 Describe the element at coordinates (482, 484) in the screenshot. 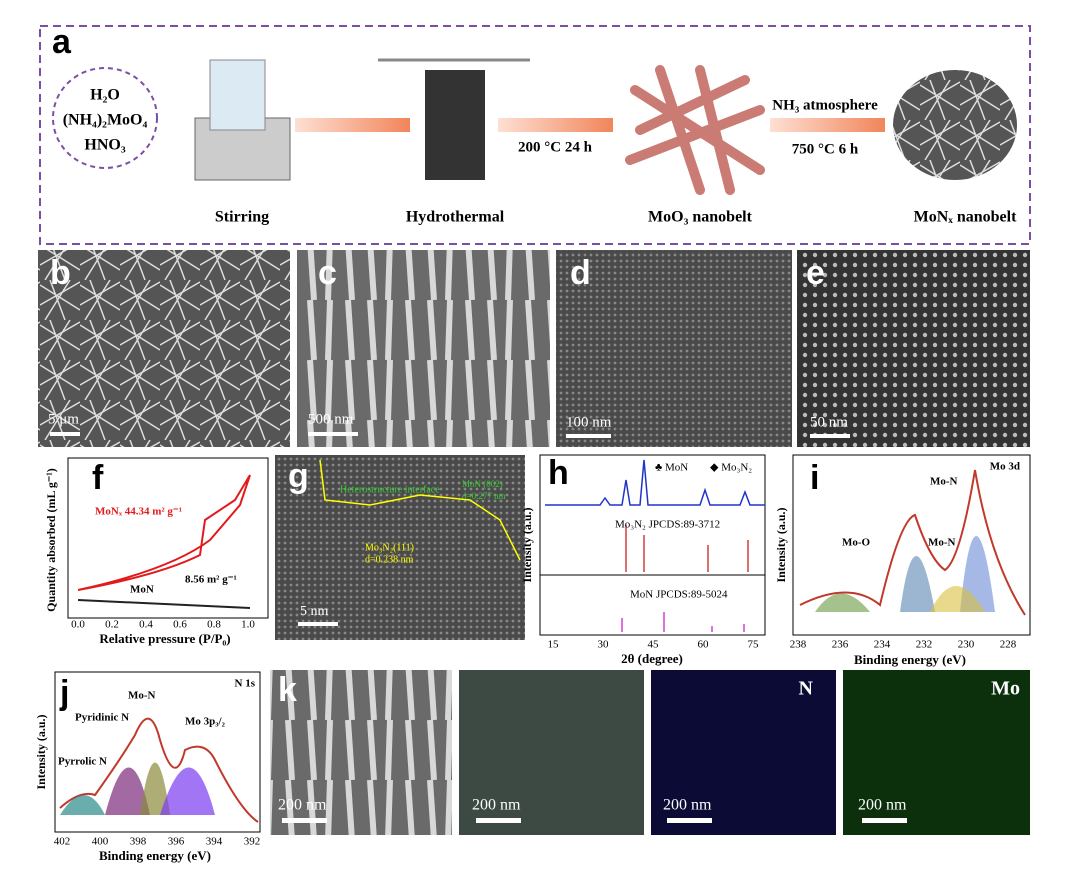

I see `annotation: MoN (002)` at that location.